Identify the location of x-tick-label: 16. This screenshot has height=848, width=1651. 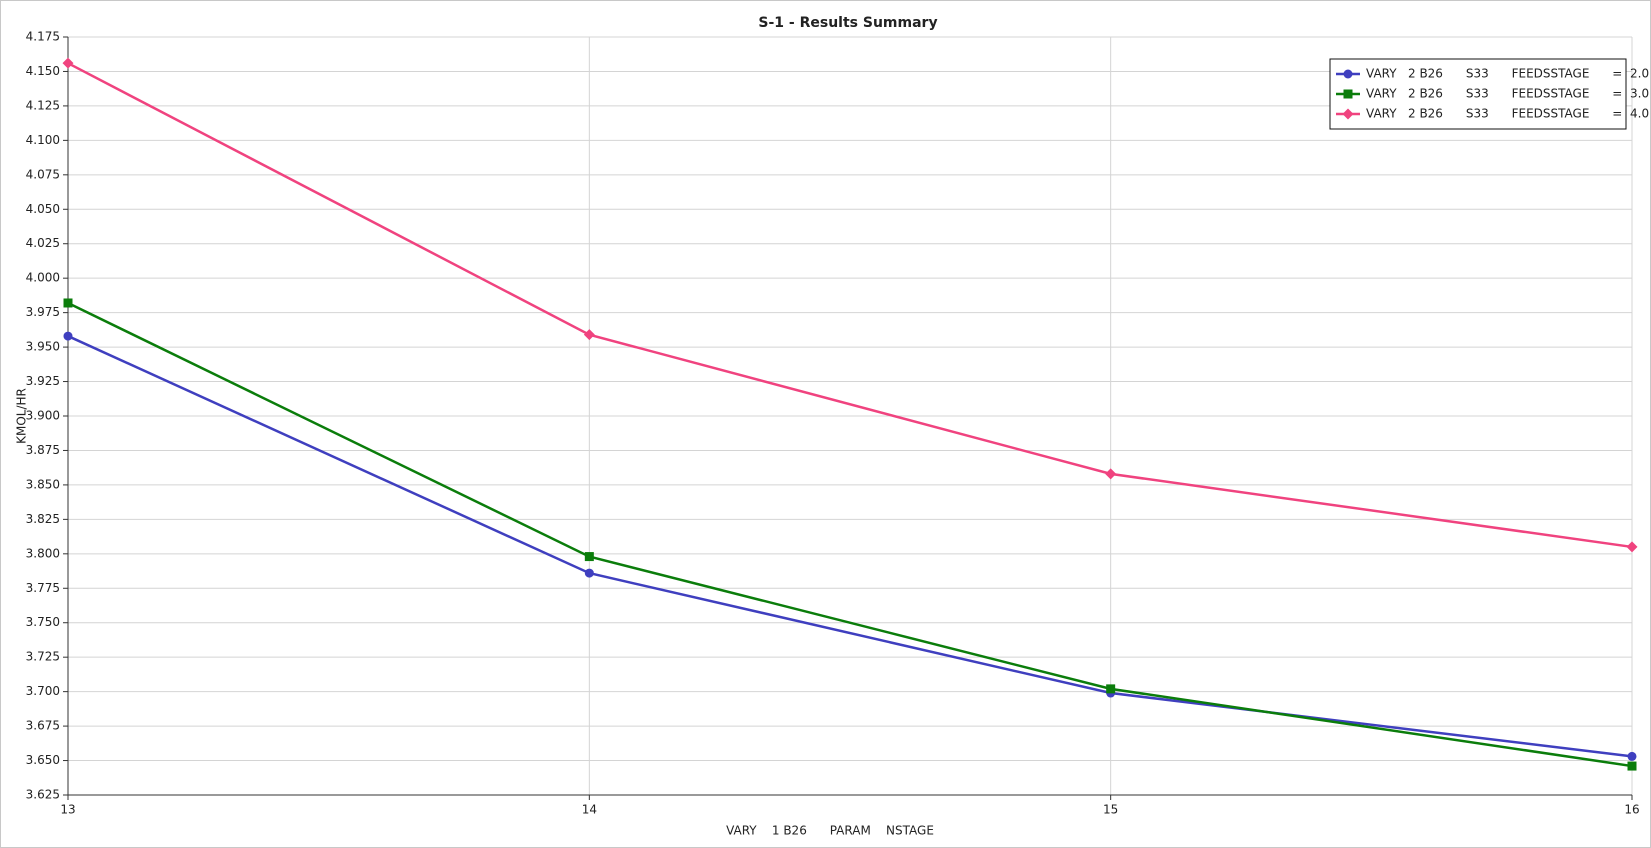
(1631, 810).